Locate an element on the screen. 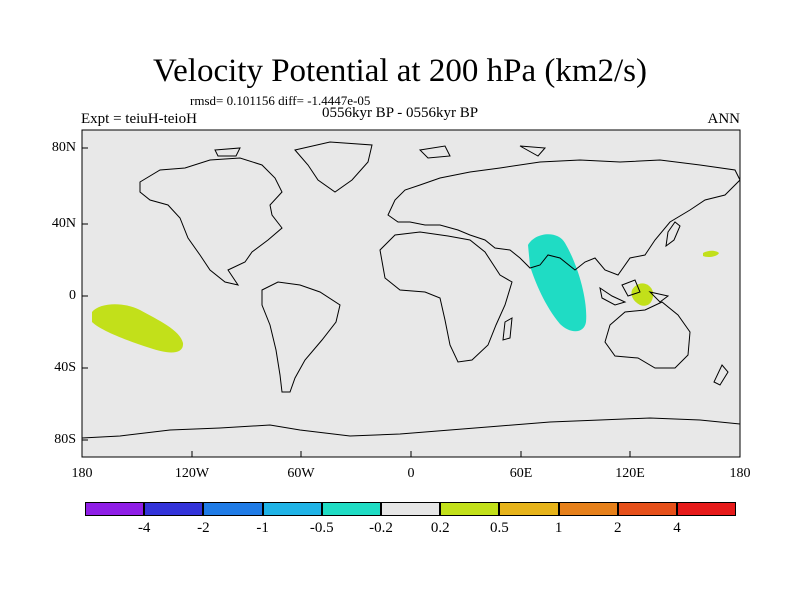  colorbar-label: -0.5 is located at coordinates (321, 528).